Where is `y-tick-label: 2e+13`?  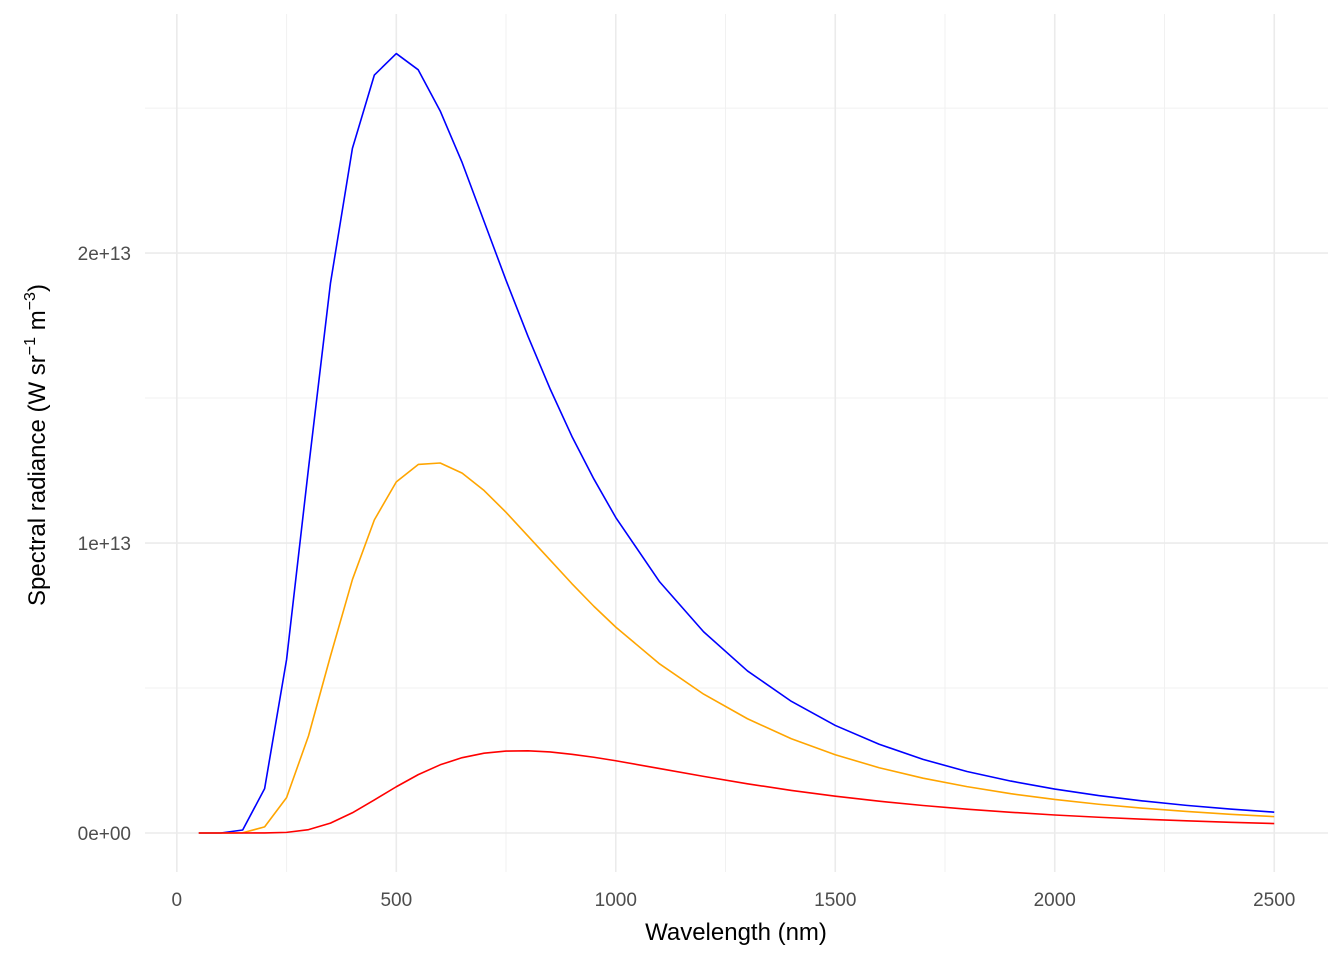 y-tick-label: 2e+13 is located at coordinates (104, 254).